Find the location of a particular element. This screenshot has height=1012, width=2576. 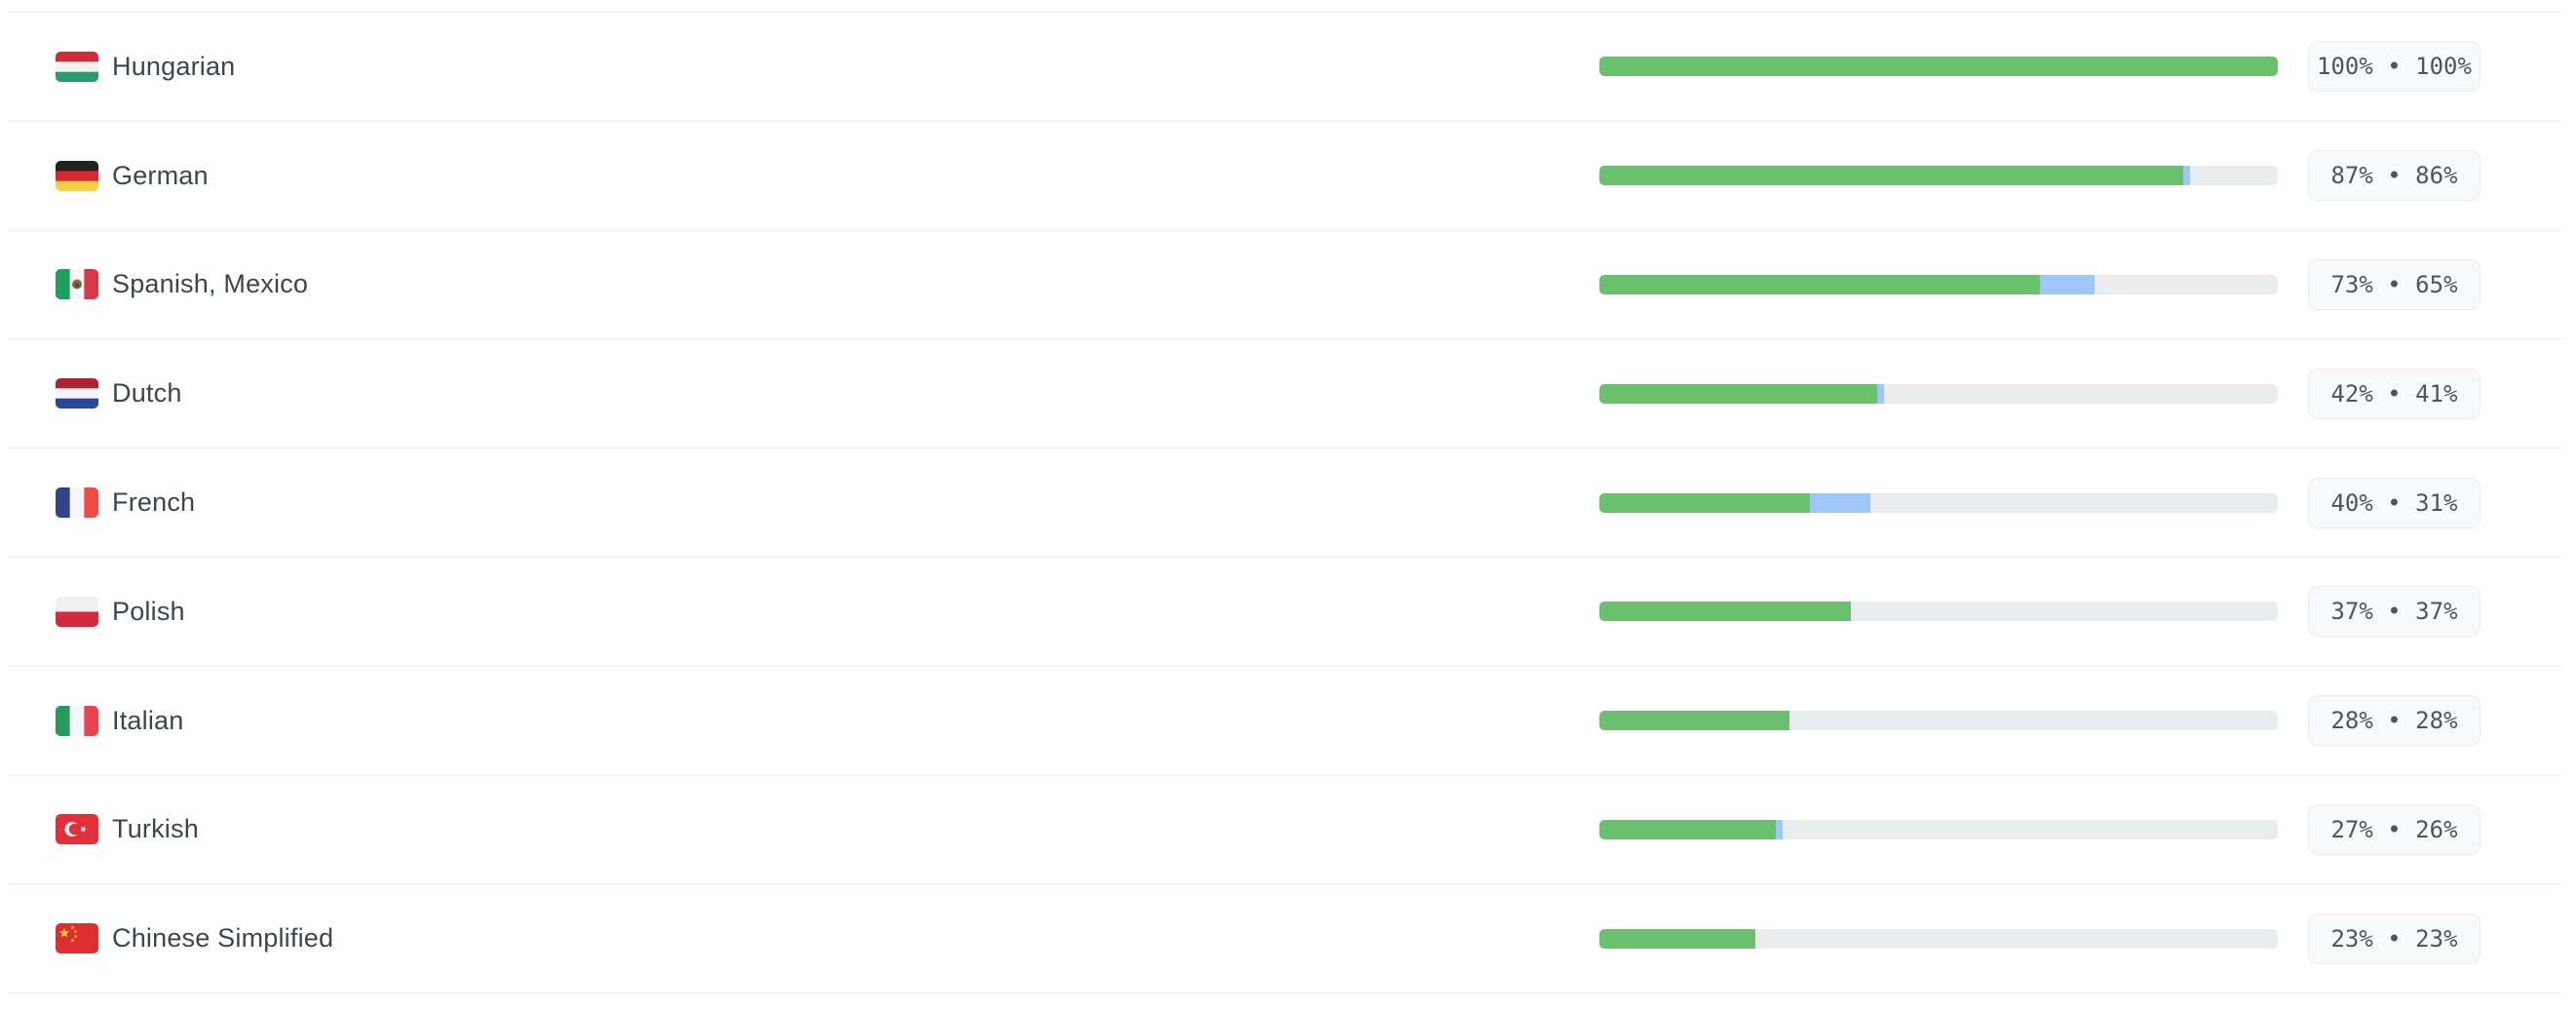

language-link: French is located at coordinates (154, 503).